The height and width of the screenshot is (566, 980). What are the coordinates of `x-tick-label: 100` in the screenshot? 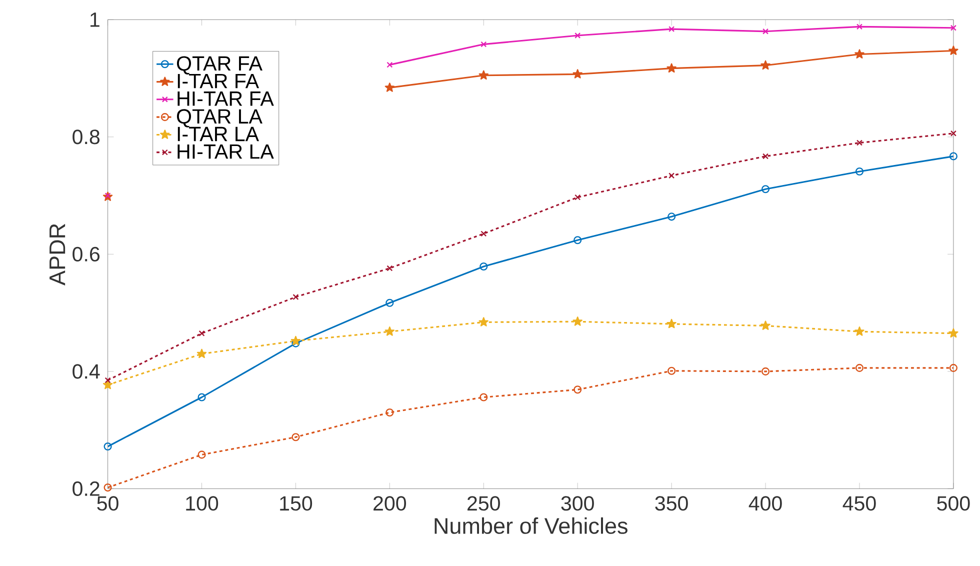 It's located at (202, 503).